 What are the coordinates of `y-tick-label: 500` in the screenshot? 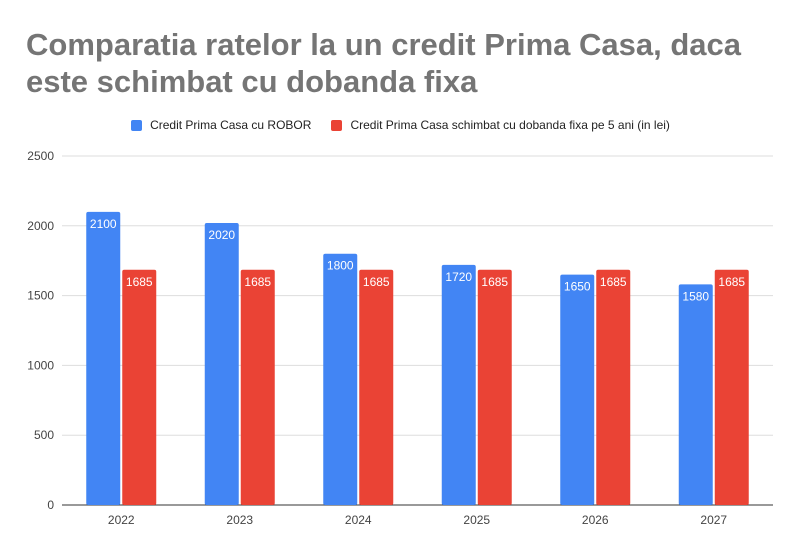 It's located at (44, 435).